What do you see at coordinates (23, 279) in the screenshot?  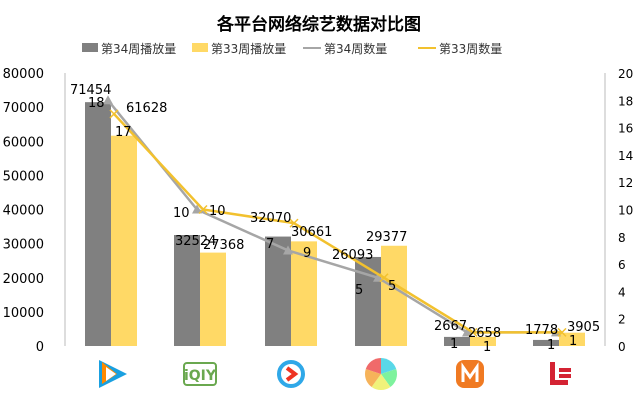 I see `left-tick: 20000` at bounding box center [23, 279].